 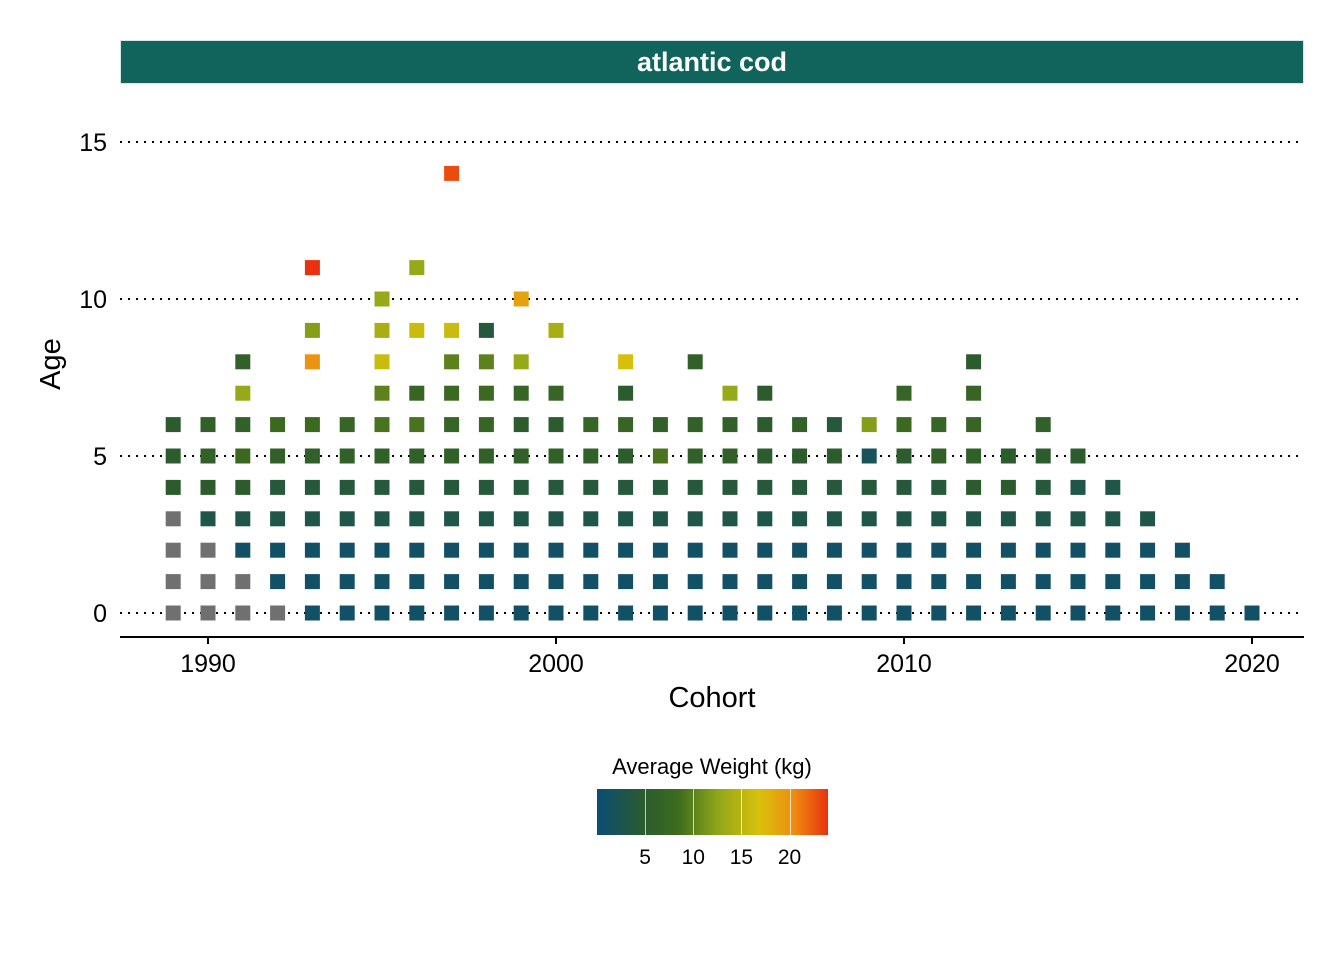 I want to click on facet-strip: atlantic cod, so click(x=712, y=62).